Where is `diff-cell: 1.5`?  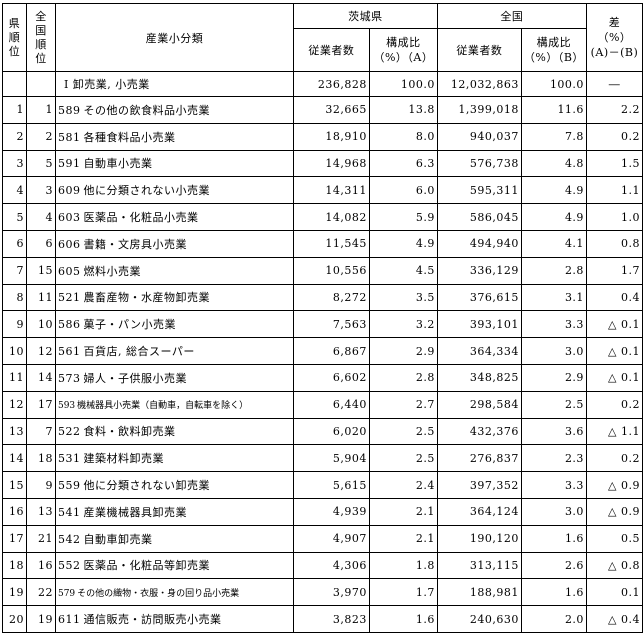 diff-cell: 1.5 is located at coordinates (614, 163).